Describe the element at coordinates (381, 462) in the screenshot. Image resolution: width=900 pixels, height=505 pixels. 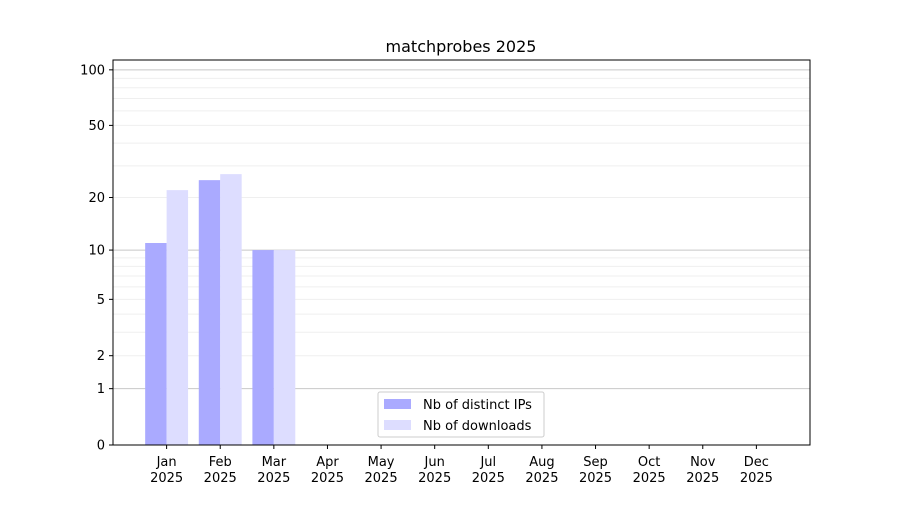
I see `x-tick-label: May` at that location.